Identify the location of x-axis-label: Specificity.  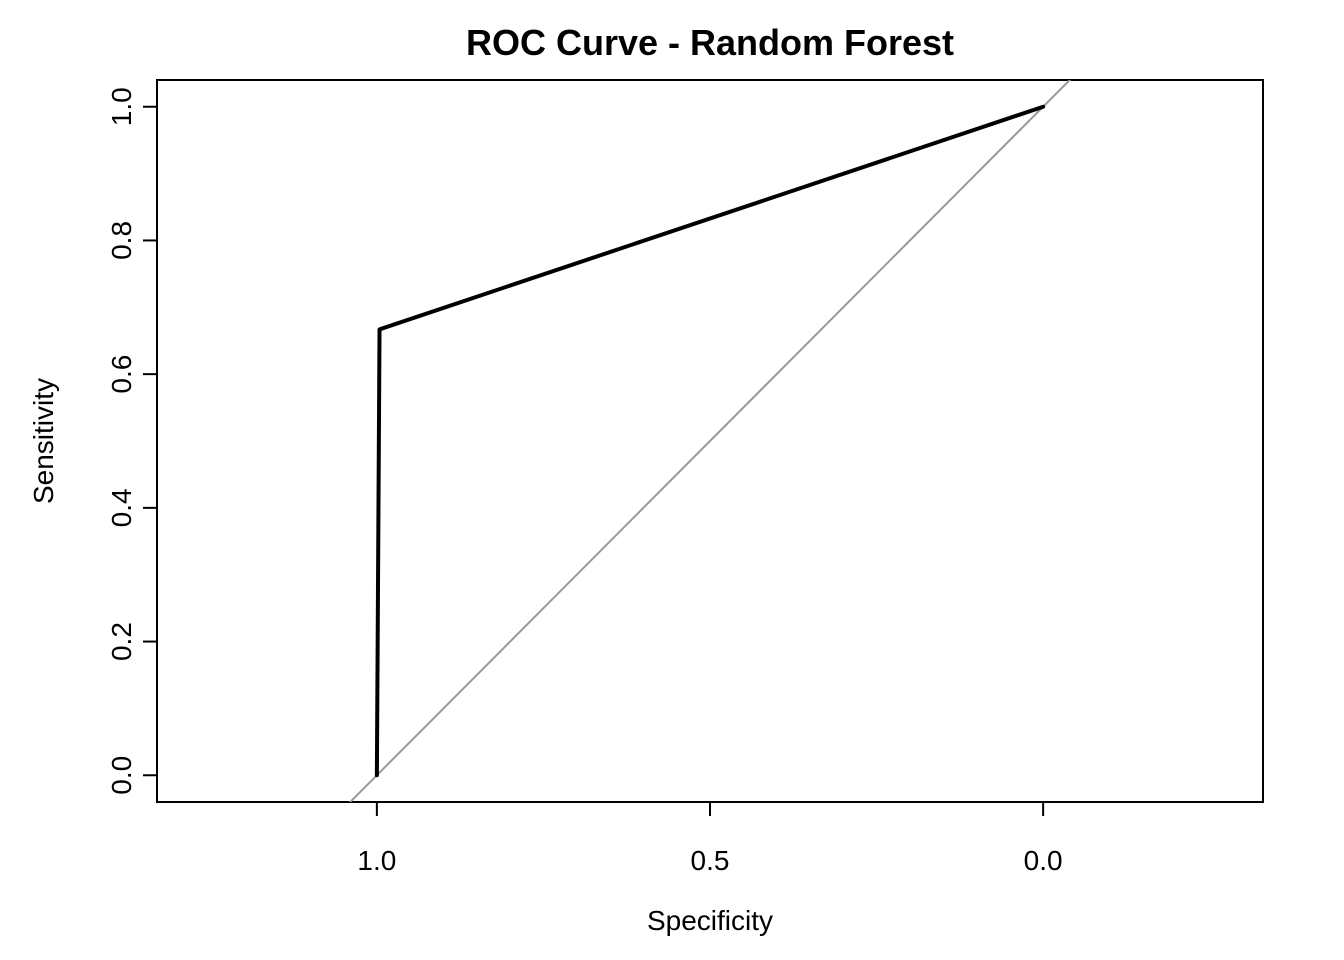
(710, 920).